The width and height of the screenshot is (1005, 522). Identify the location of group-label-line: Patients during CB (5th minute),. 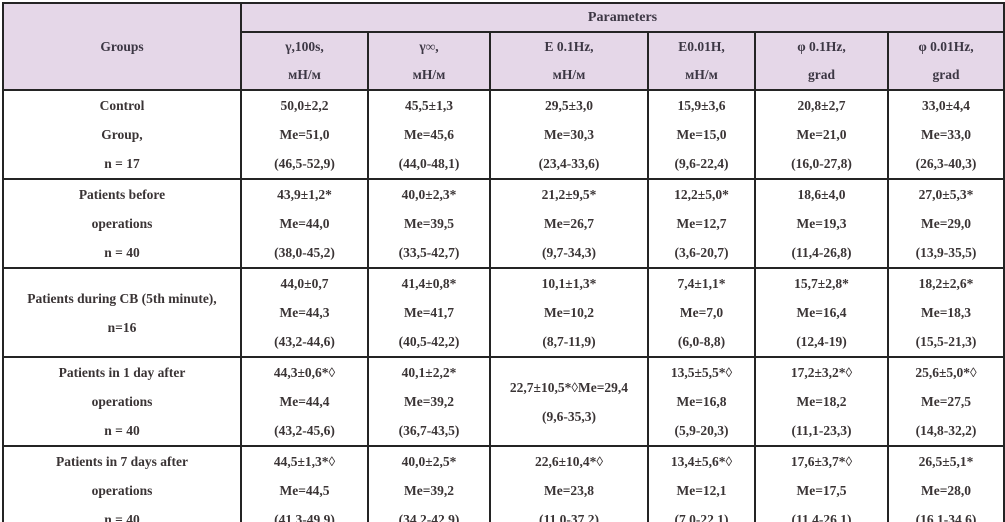
(122, 298).